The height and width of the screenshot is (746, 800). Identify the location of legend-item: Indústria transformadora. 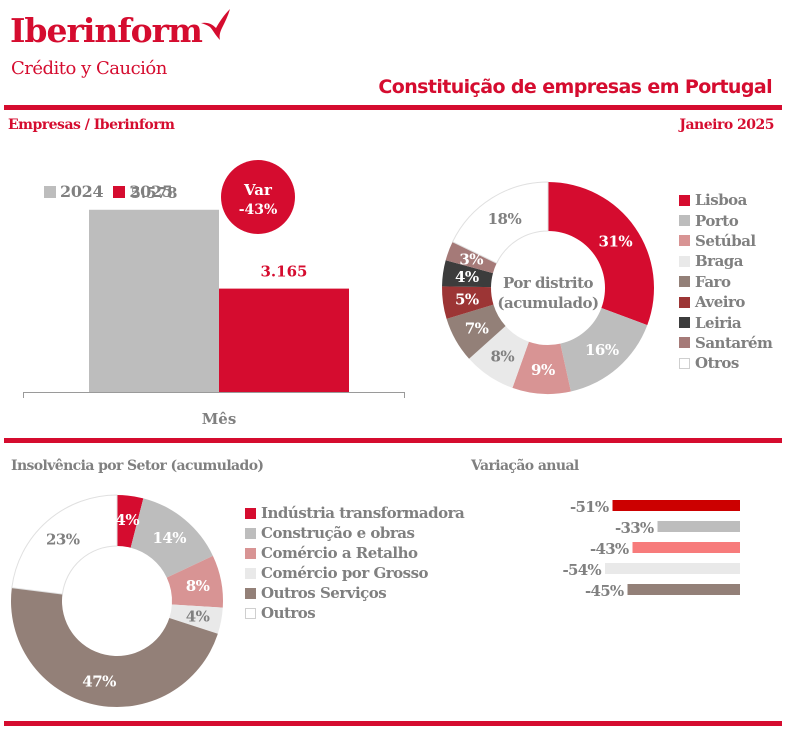
(355, 513).